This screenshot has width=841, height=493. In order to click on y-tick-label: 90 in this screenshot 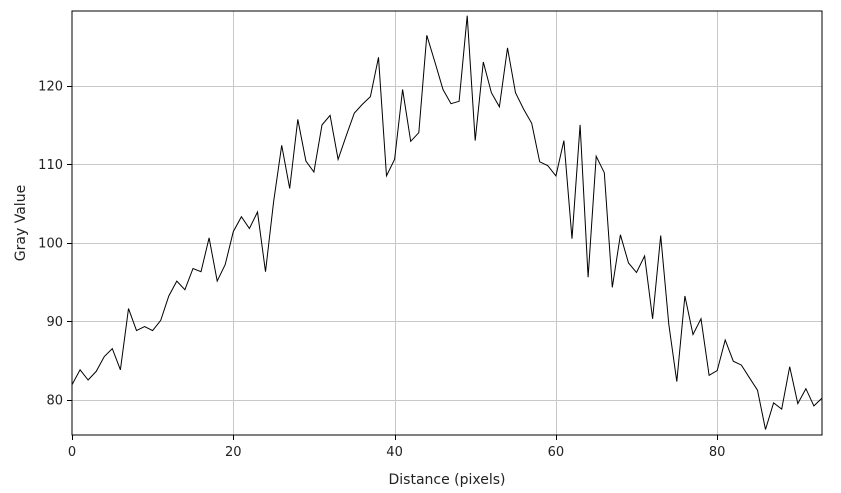, I will do `click(54, 322)`.